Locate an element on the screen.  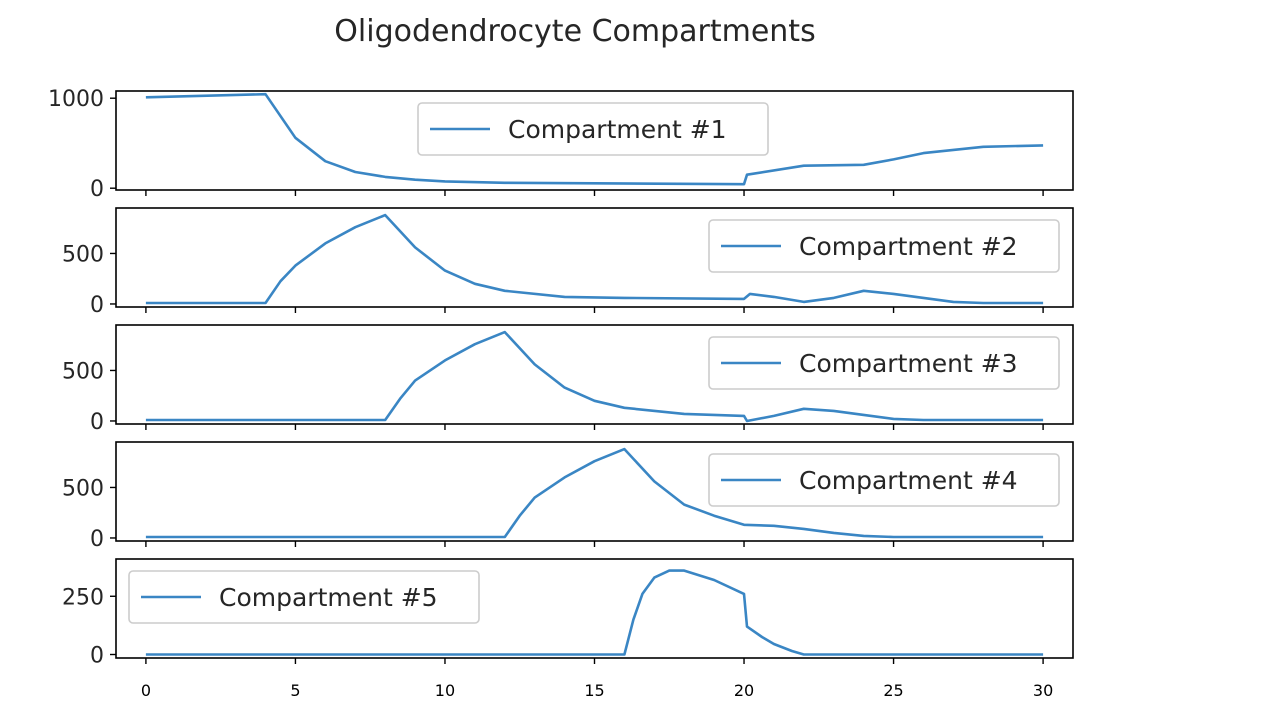
subplot-1: 0 1000 Compartment #1 is located at coordinates (561, 144).